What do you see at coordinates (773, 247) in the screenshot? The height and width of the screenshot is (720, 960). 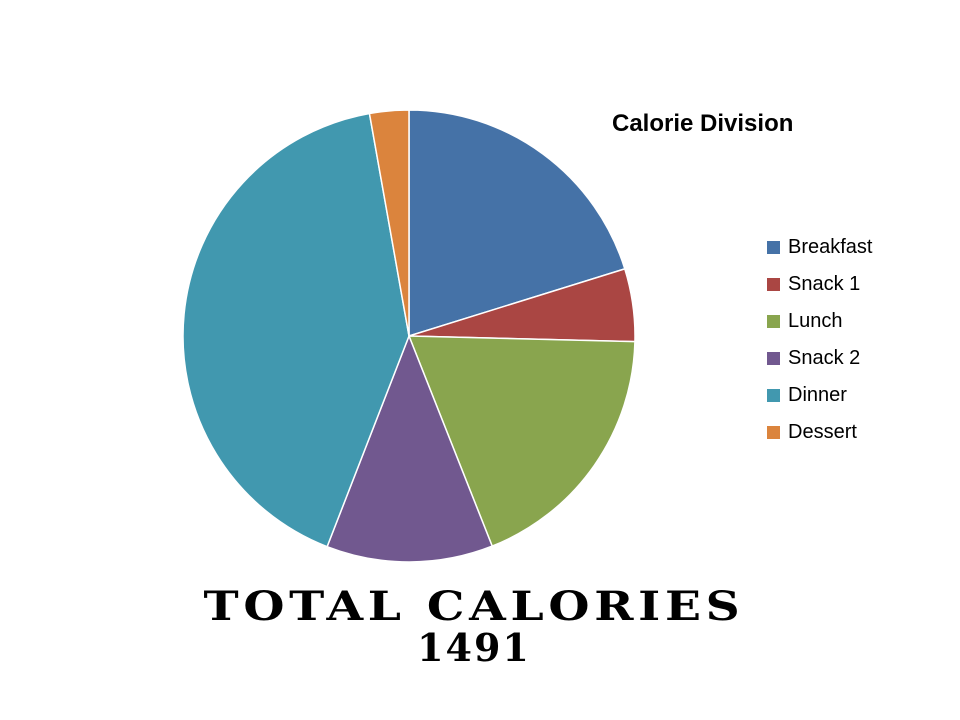 I see `legend-swatch-breakfast` at bounding box center [773, 247].